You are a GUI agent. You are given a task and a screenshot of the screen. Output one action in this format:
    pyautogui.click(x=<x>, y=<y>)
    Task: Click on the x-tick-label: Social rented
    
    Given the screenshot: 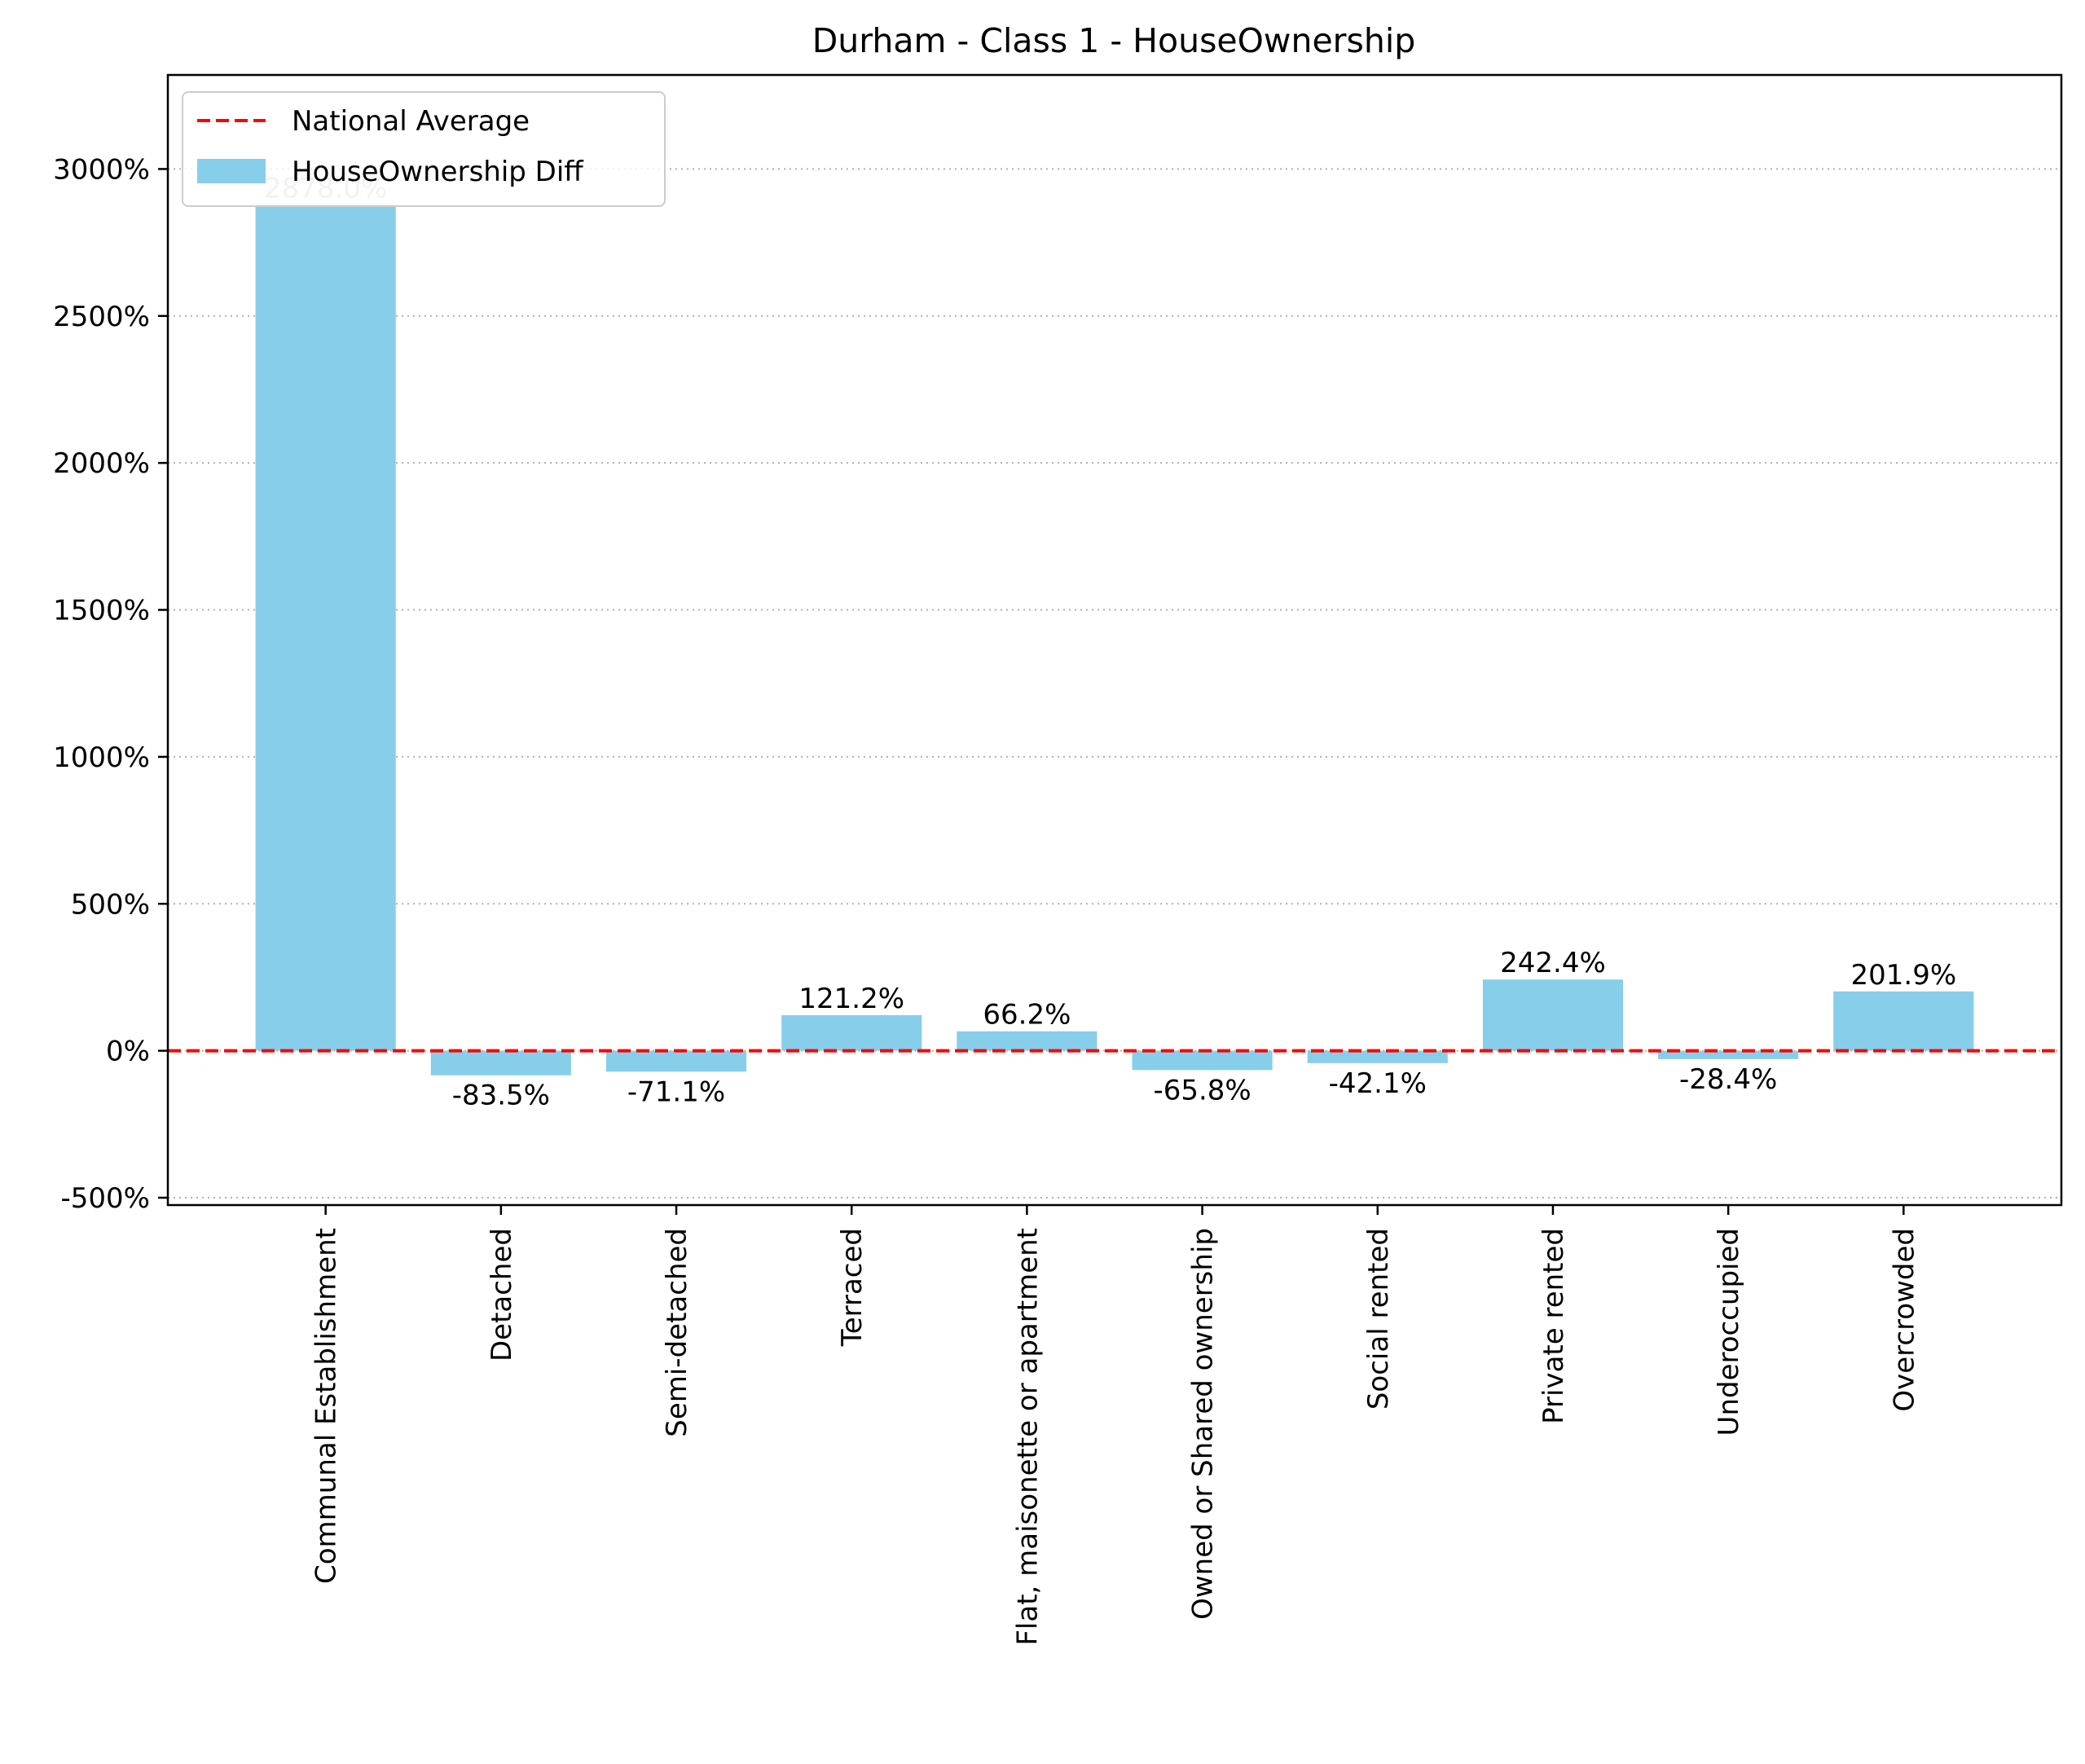 What is the action you would take?
    pyautogui.click(x=1379, y=1319)
    